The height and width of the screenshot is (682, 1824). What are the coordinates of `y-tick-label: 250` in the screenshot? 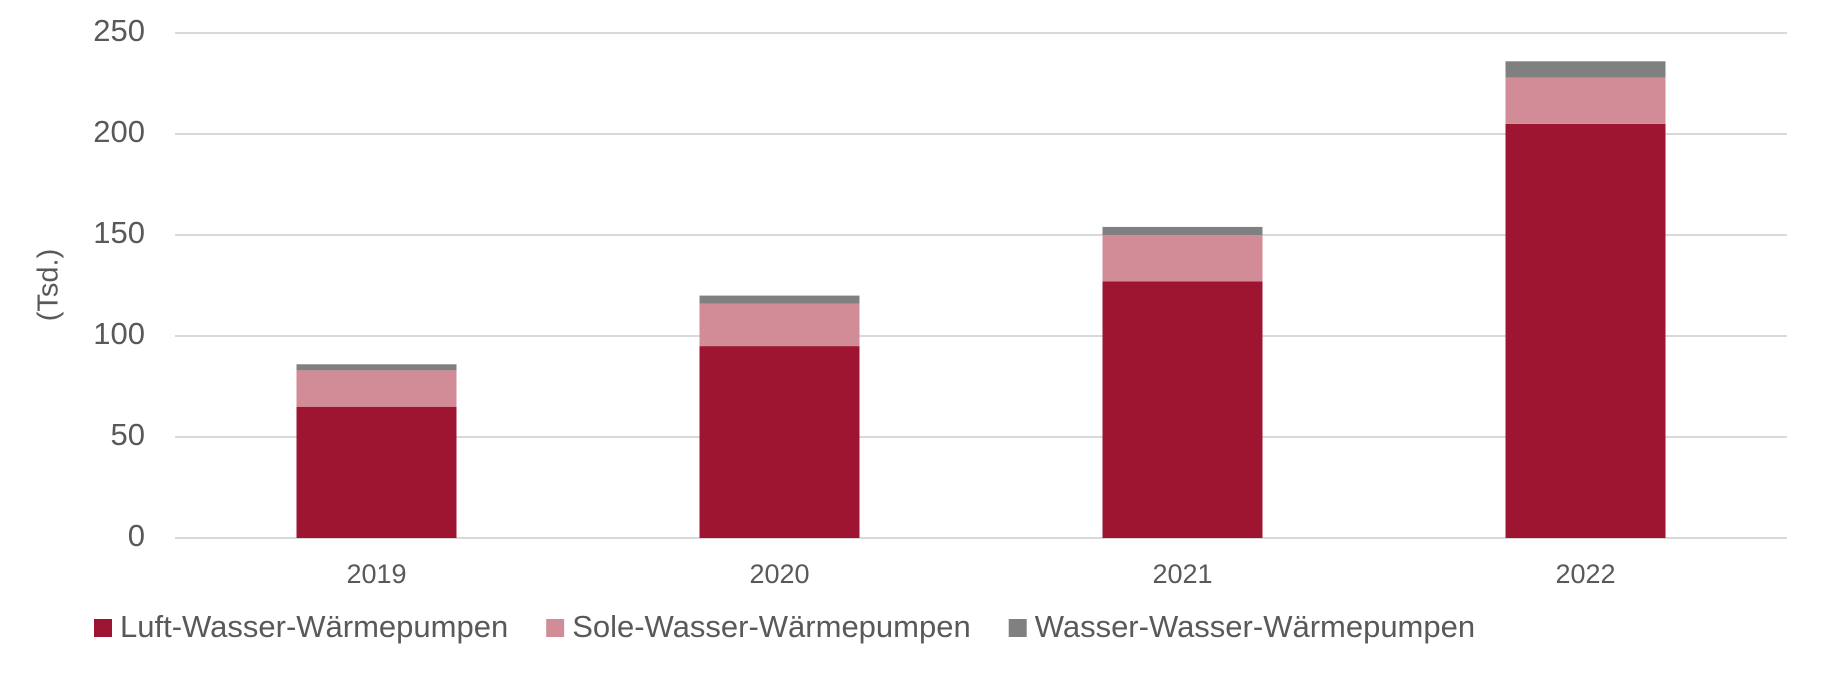 It's located at (119, 30).